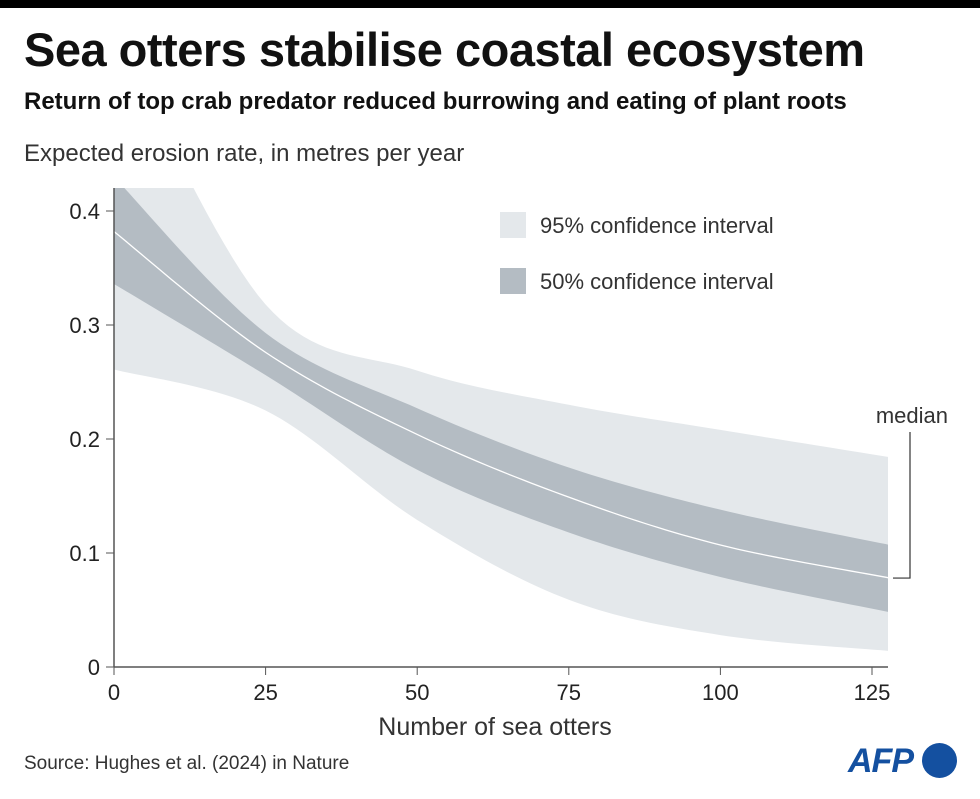 The image size is (980, 799). Describe the element at coordinates (939, 760) in the screenshot. I see `afp-logo-dot` at that location.